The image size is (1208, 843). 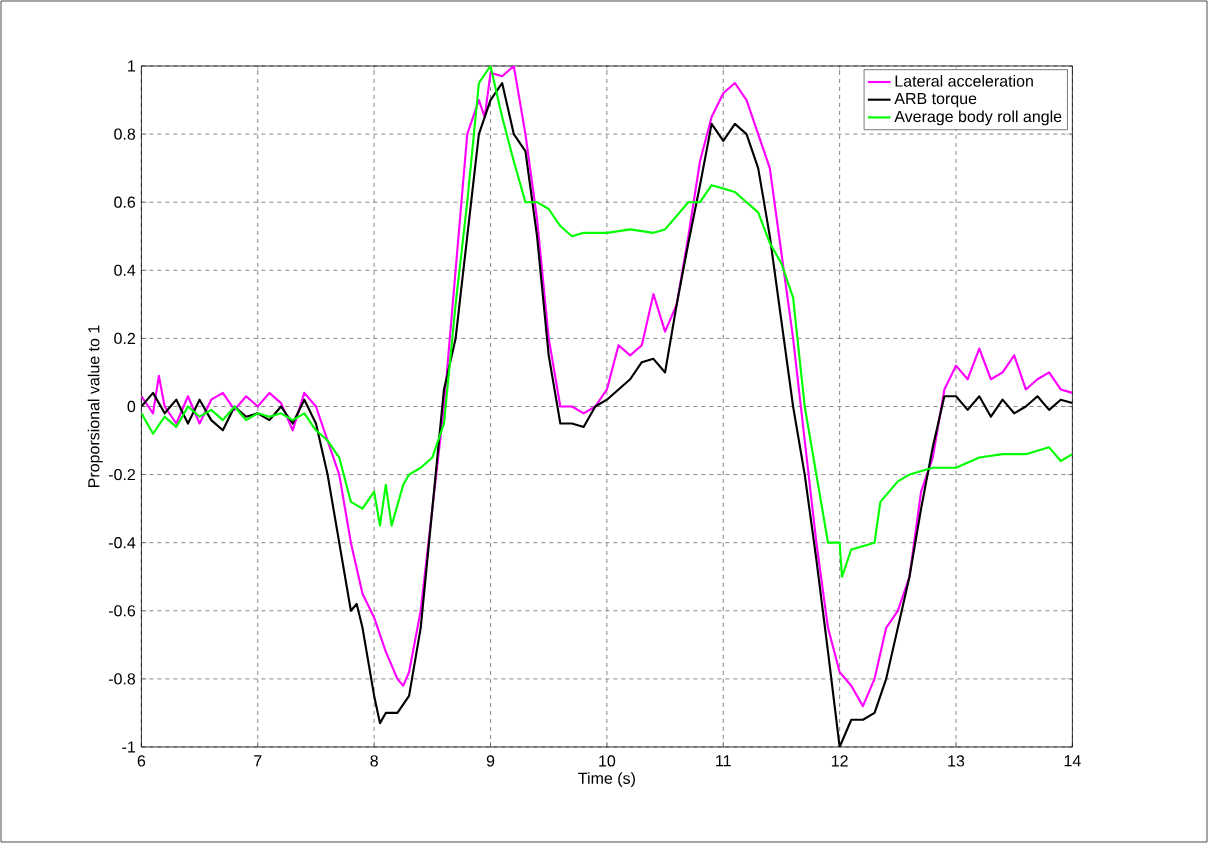 What do you see at coordinates (964, 81) in the screenshot?
I see `legend-label: Lateral acceleration` at bounding box center [964, 81].